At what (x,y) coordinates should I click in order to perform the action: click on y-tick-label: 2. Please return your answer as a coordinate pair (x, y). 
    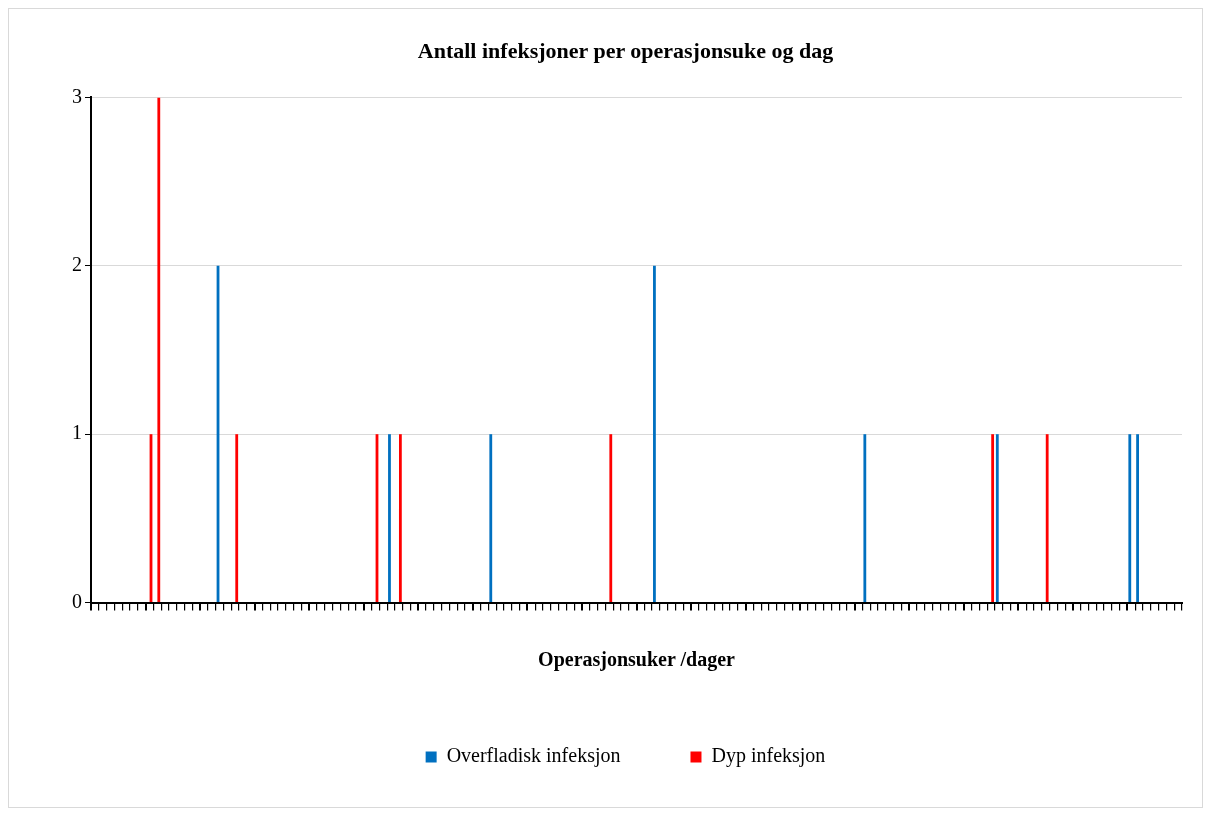
    Looking at the image, I should click on (77, 264).